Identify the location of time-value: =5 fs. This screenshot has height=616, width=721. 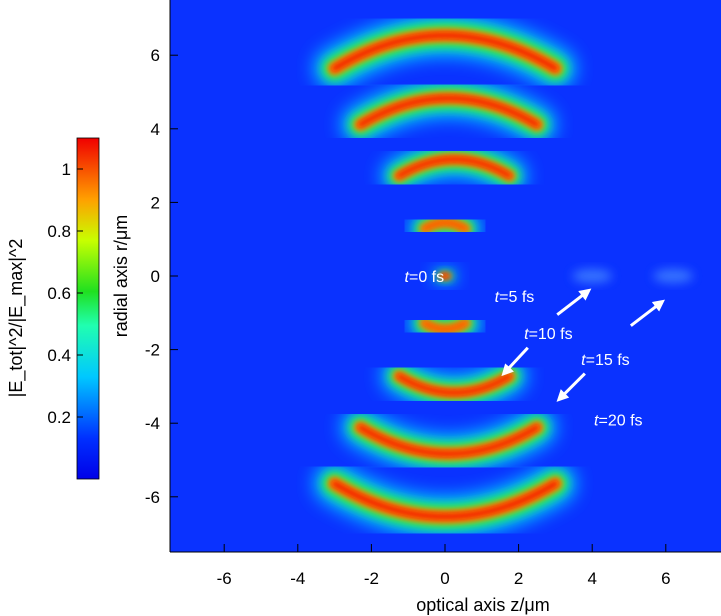
(516, 297).